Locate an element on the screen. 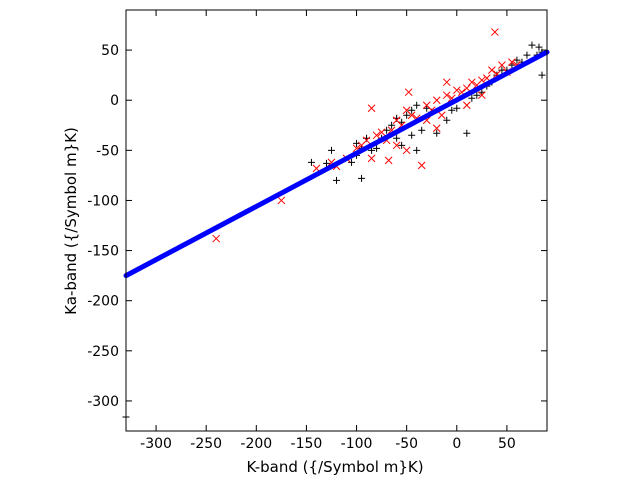 This screenshot has height=485, width=640. x-tick-label: -200 is located at coordinates (256, 444).